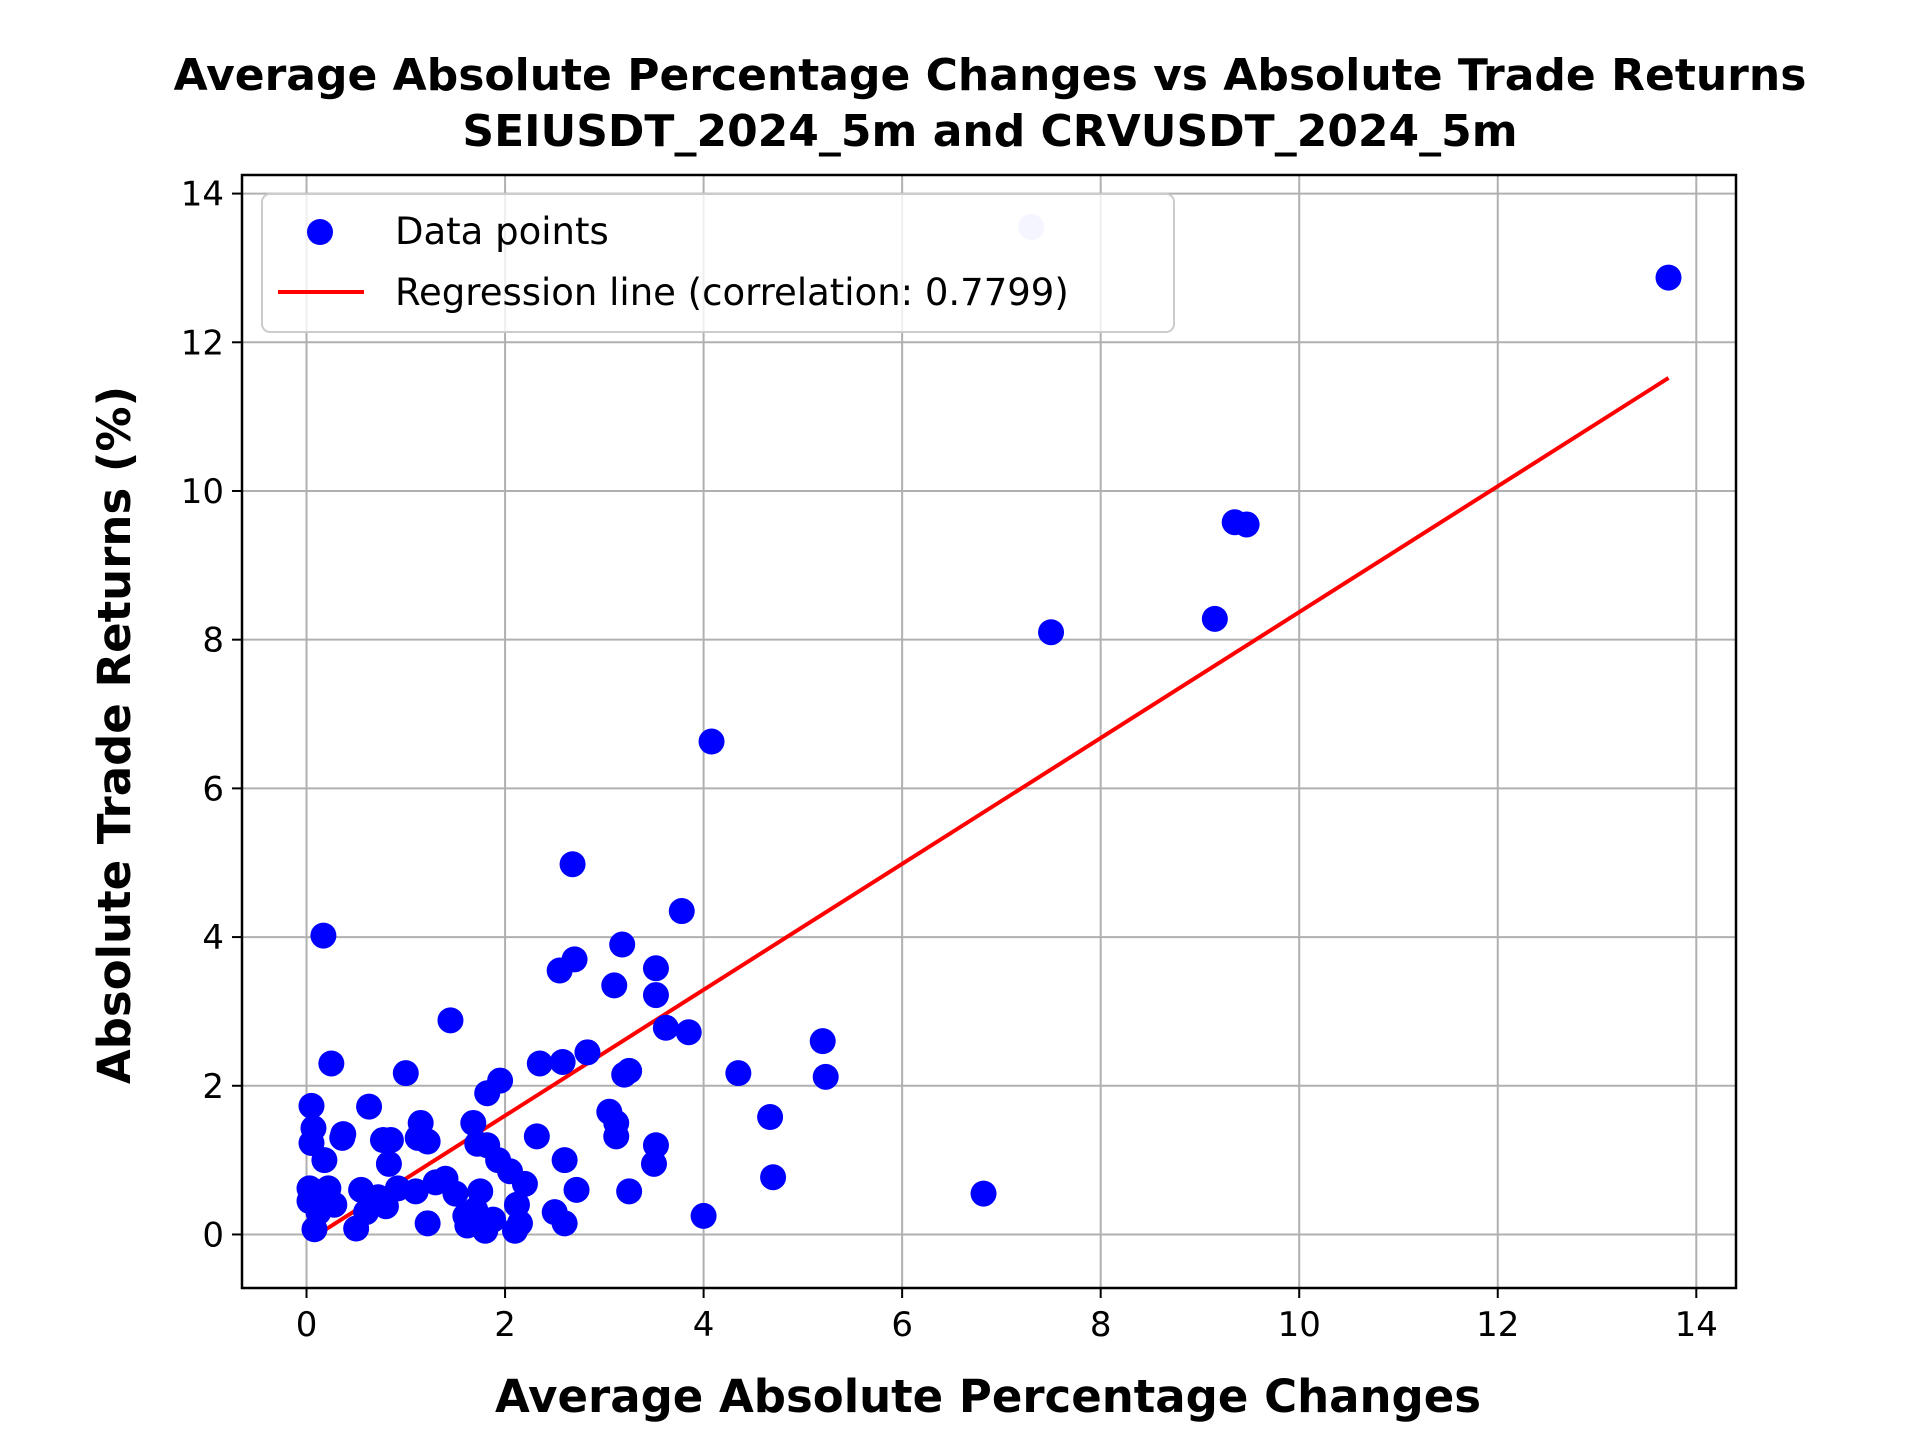 The image size is (1920, 1440). What do you see at coordinates (213, 641) in the screenshot?
I see `y-tick-label: 8` at bounding box center [213, 641].